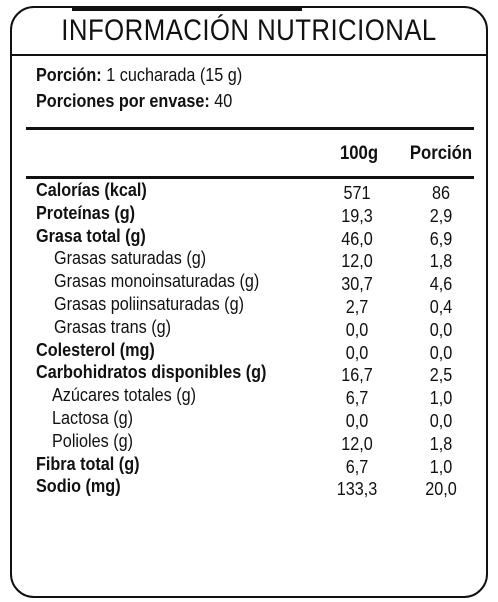 The image size is (498, 602). What do you see at coordinates (357, 375) in the screenshot?
I see `value-per-100g: 16,7` at bounding box center [357, 375].